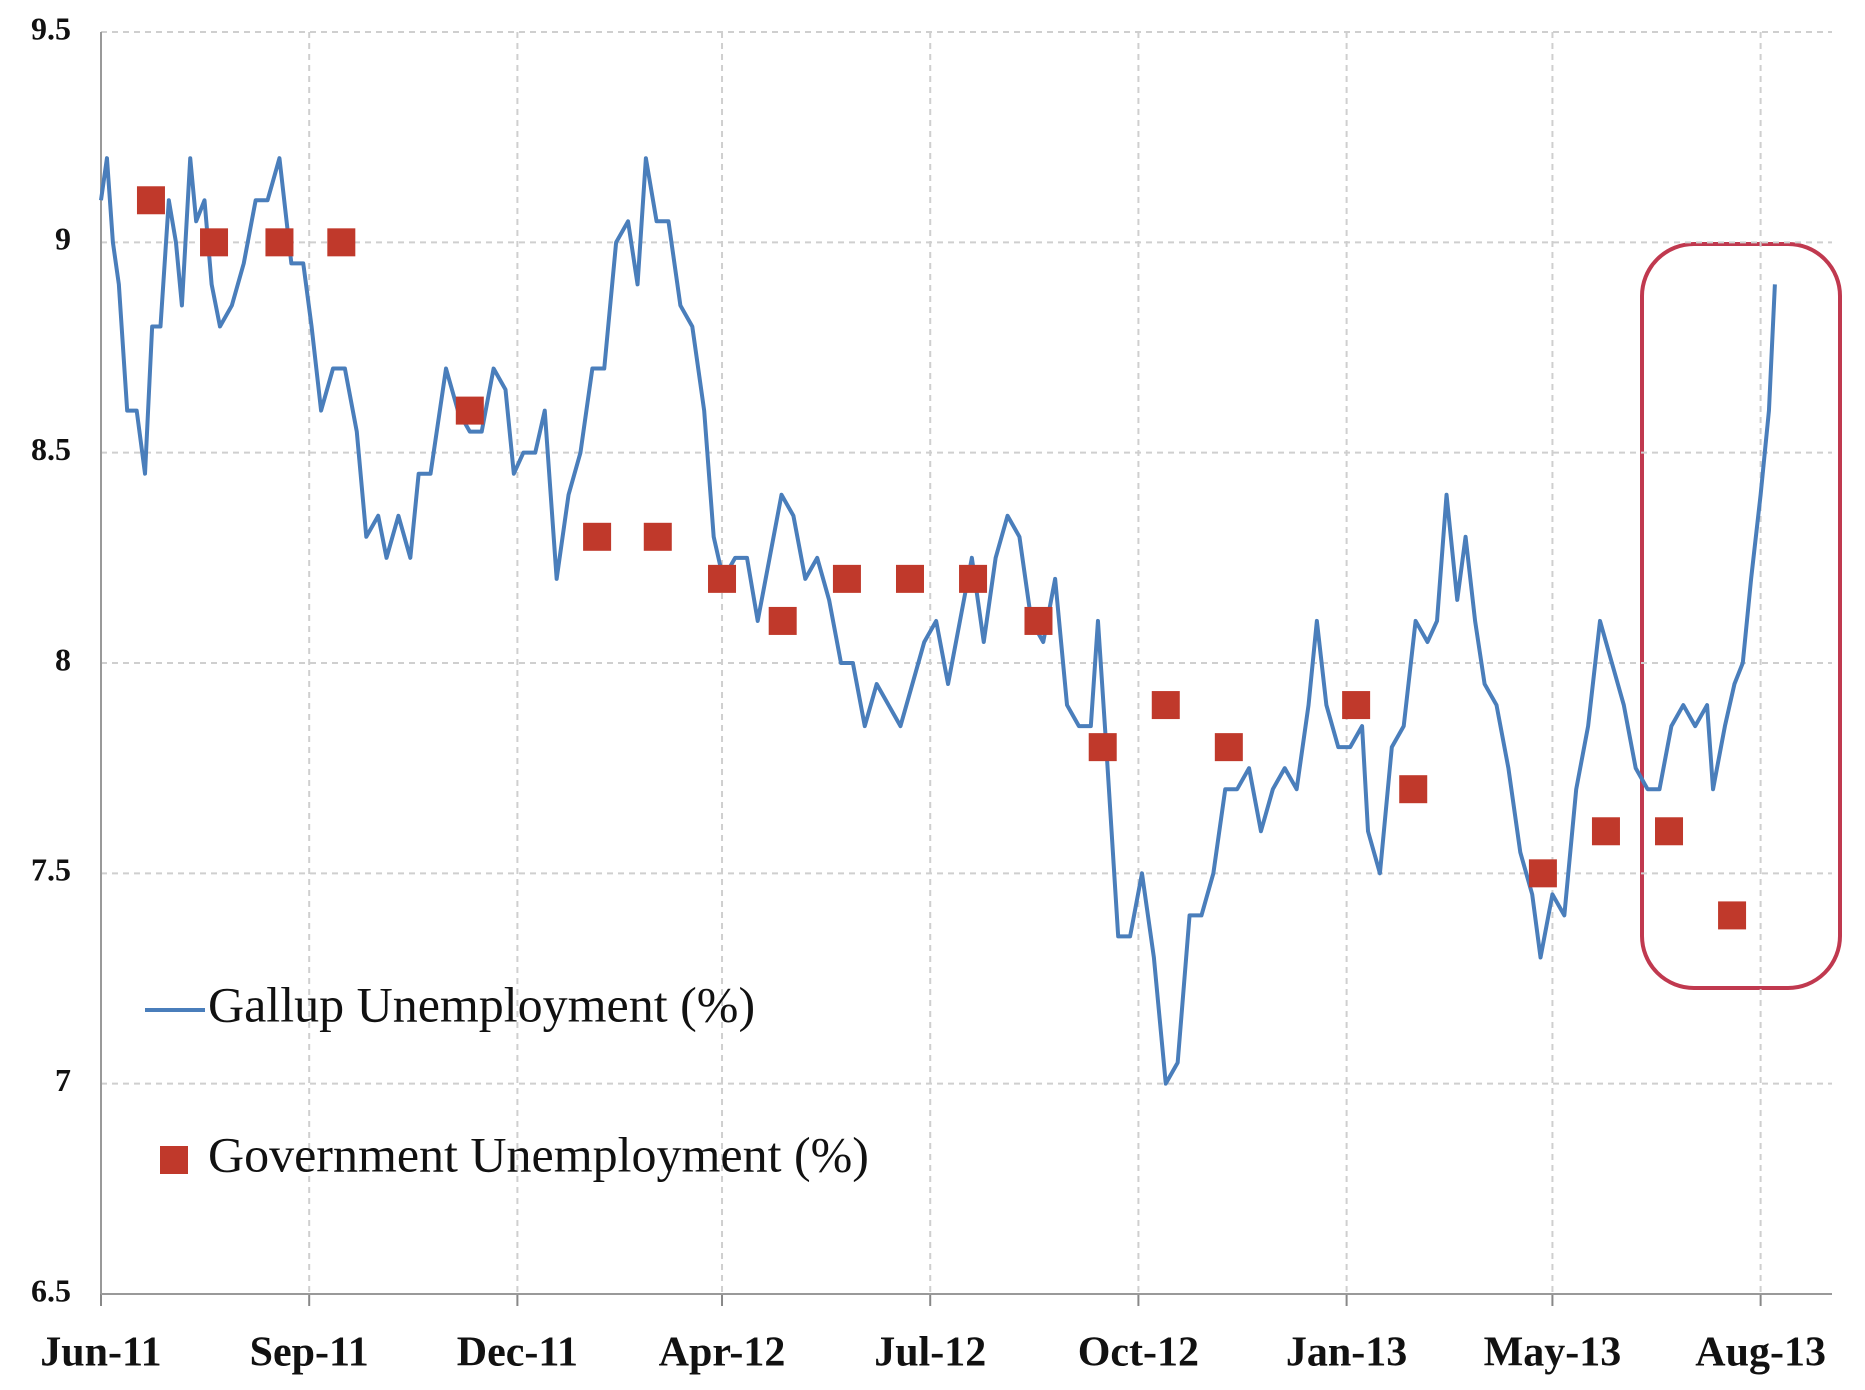  What do you see at coordinates (63, 1080) in the screenshot?
I see `y-tick-label: 7` at bounding box center [63, 1080].